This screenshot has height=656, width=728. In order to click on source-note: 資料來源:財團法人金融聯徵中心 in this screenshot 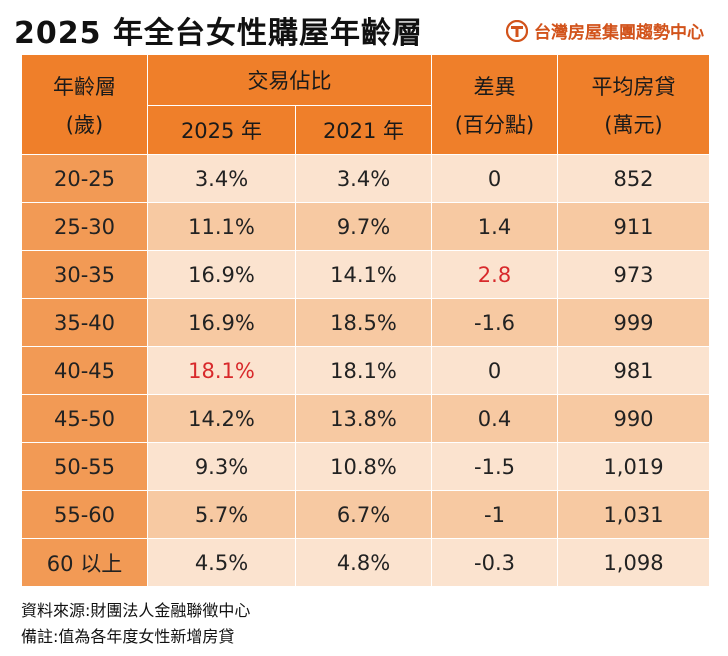, I will do `click(136, 610)`.